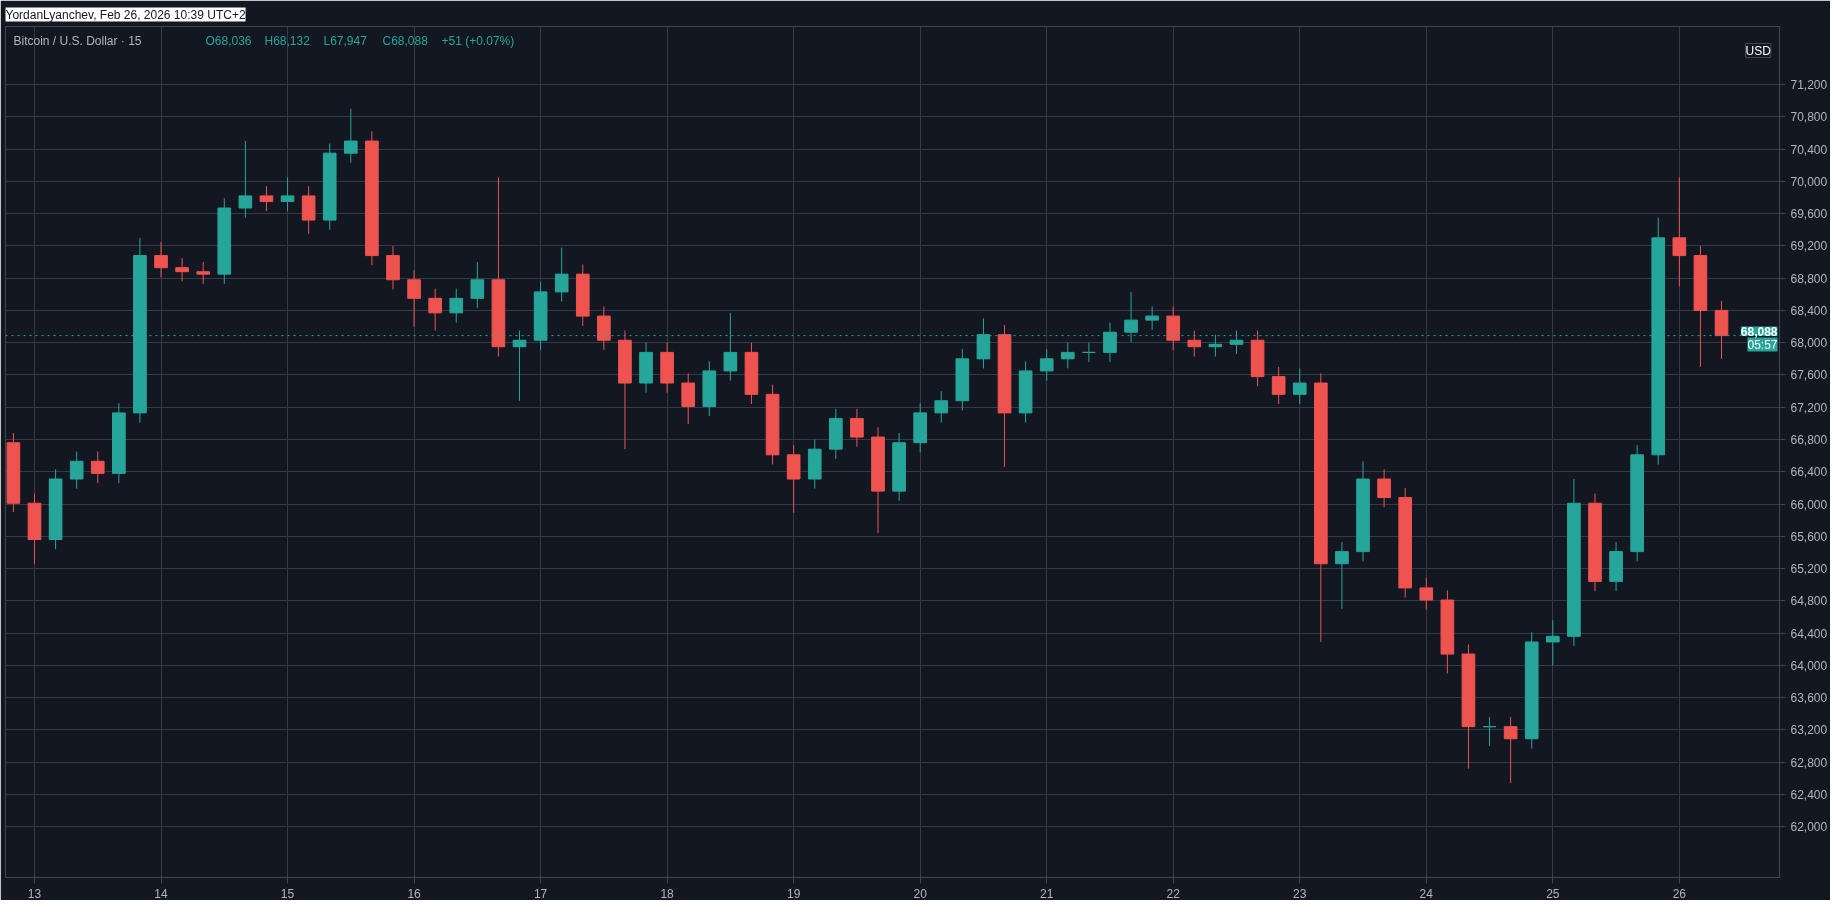  What do you see at coordinates (1809, 827) in the screenshot?
I see `y-tick-label: 62,000` at bounding box center [1809, 827].